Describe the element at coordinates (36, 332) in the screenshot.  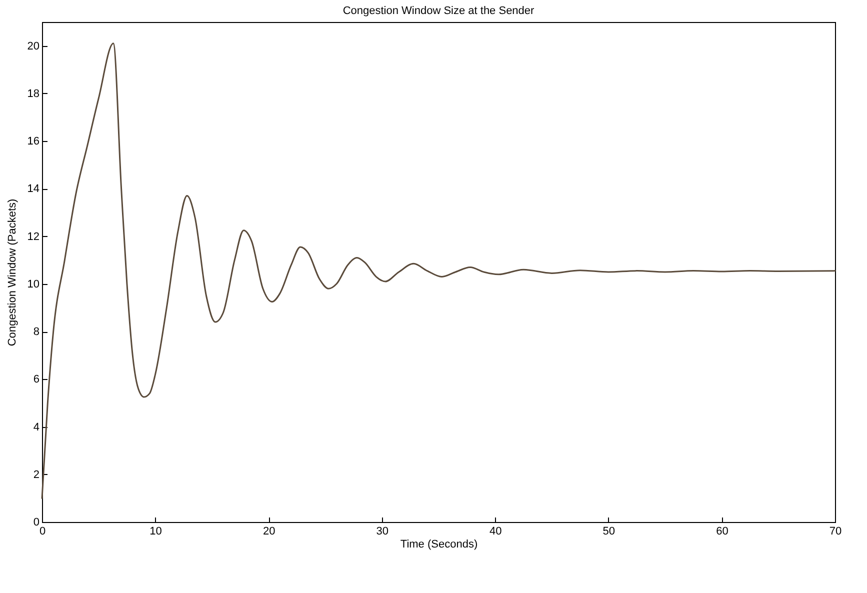
I see `y-tick-label: 8` at that location.